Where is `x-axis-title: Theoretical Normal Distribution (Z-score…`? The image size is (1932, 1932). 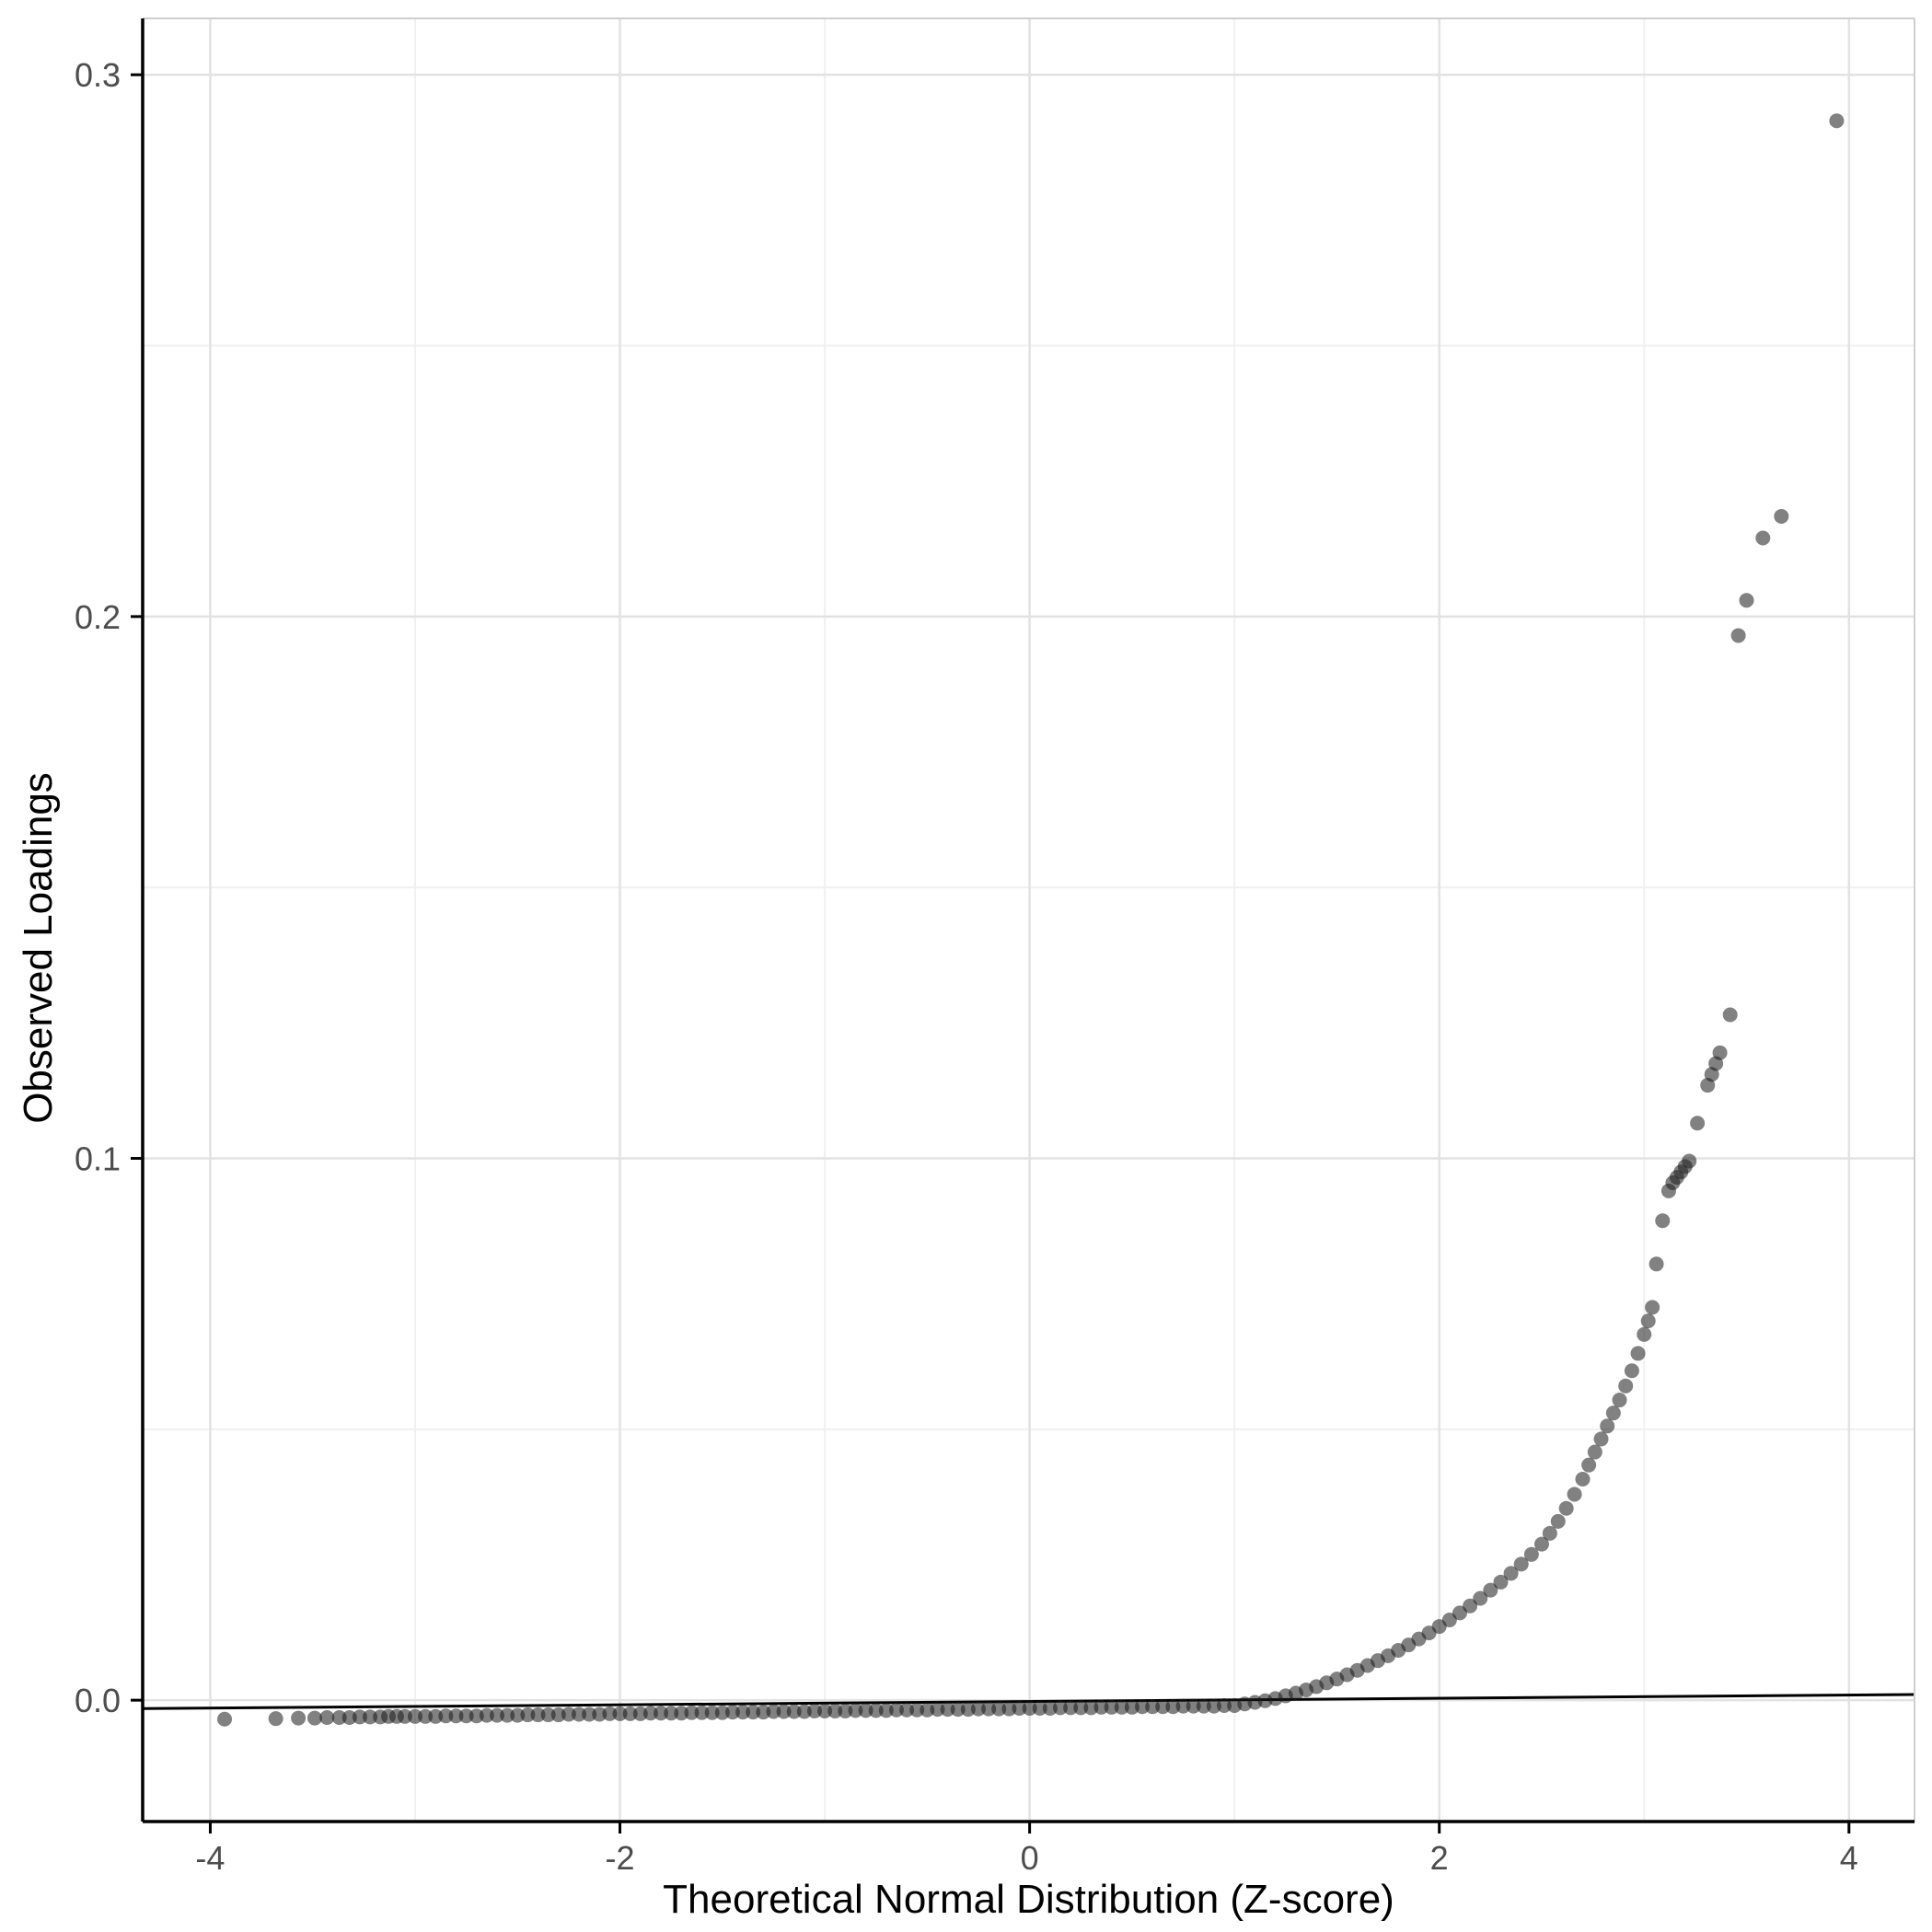
x-axis-title: Theoretical Normal Distribution (Z-score… is located at coordinates (1028, 1900).